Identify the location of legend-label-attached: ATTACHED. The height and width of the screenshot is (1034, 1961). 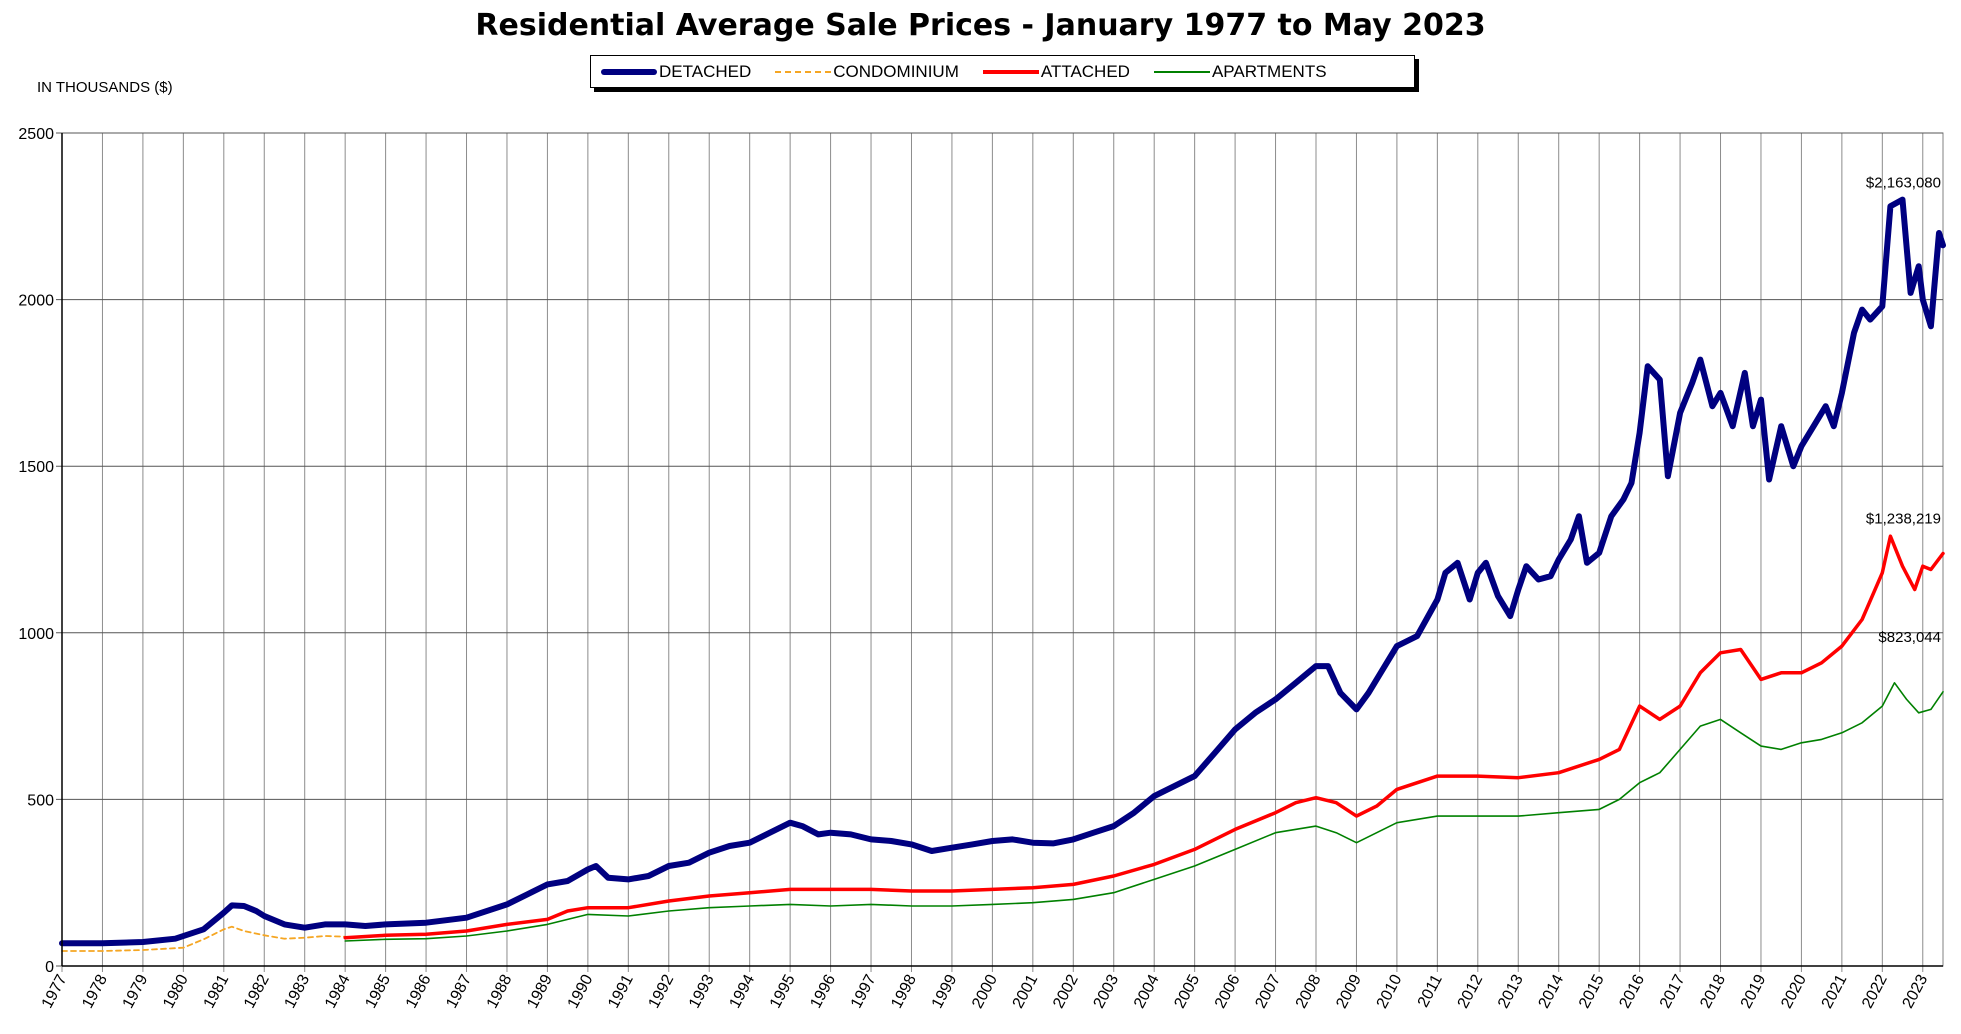
(1085, 71).